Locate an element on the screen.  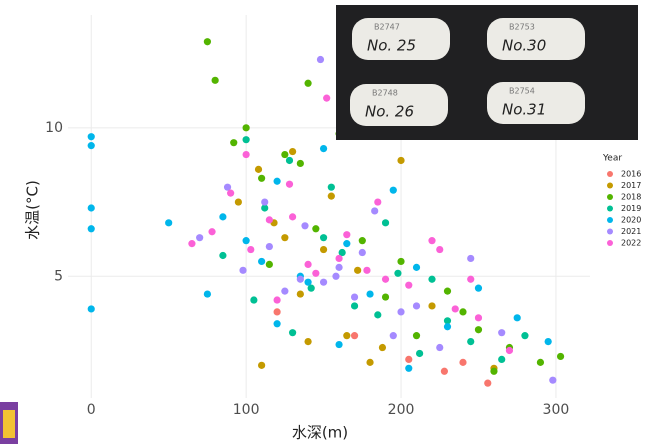
legend-label: 2019 is located at coordinates (631, 208).